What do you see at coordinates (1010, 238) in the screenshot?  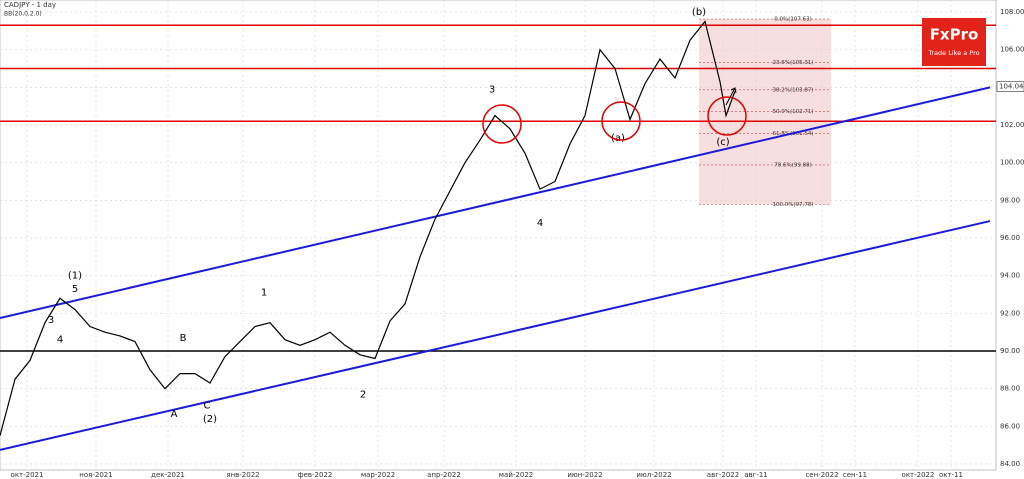 I see `y-tick-label: 96.00` at bounding box center [1010, 238].